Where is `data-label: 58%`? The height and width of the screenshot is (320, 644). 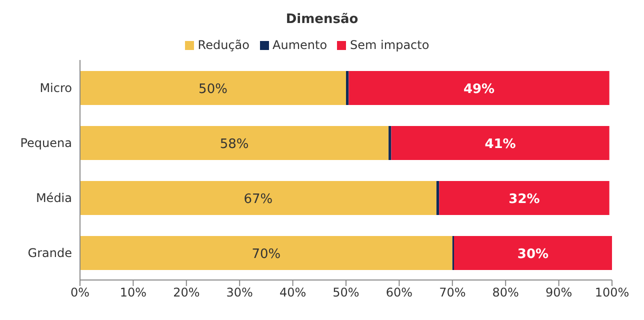
data-label: 58% is located at coordinates (234, 144).